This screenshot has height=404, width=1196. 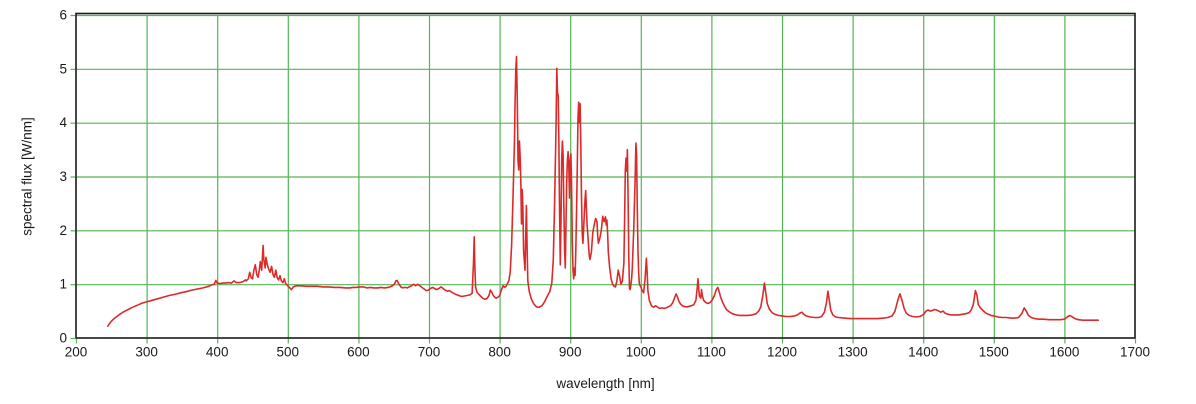 What do you see at coordinates (1064, 352) in the screenshot?
I see `x-tick-label: 1600` at bounding box center [1064, 352].